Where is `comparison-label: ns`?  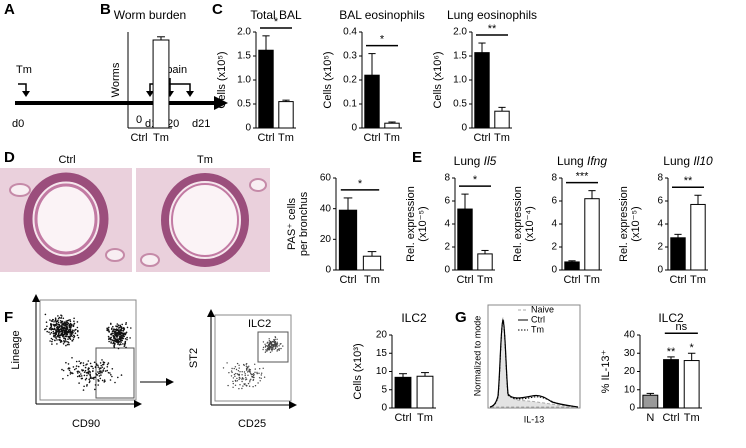
comparison-label: ns is located at coordinates (682, 327).